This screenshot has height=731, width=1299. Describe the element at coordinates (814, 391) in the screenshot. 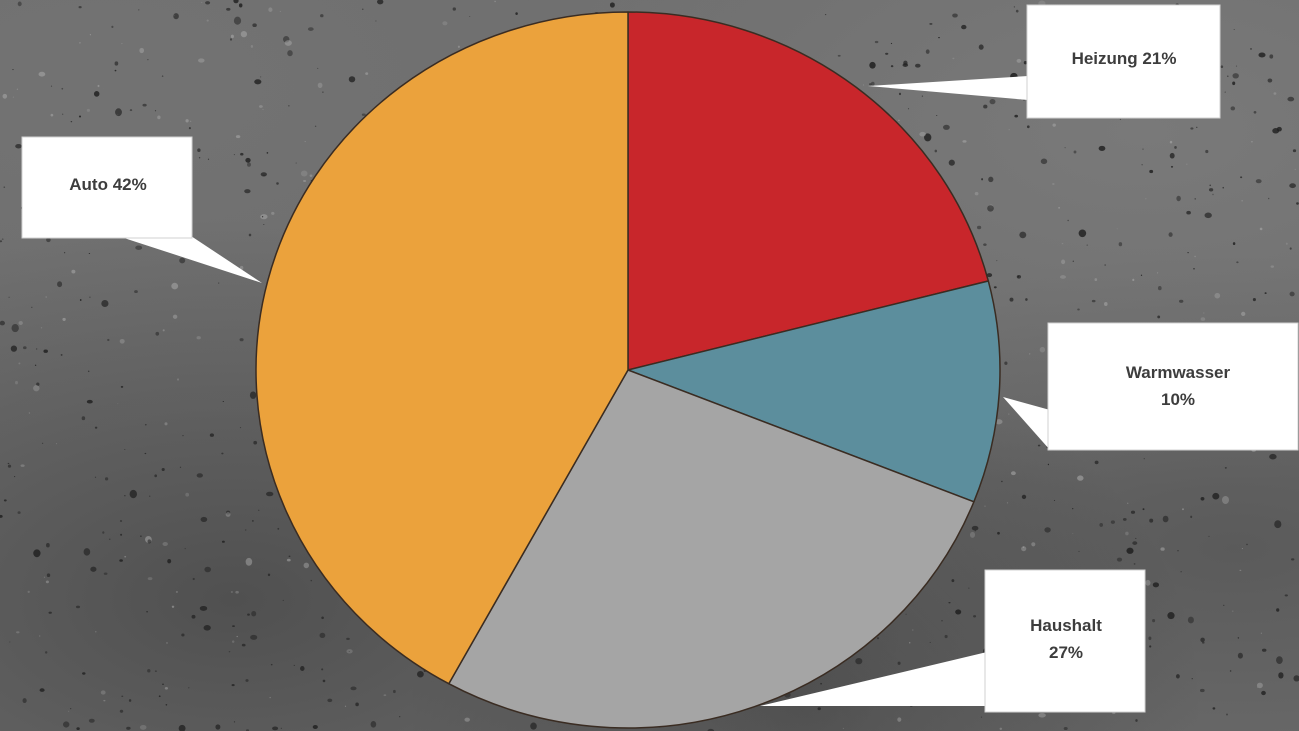

I see `pie-slice-warmwasser` at that location.